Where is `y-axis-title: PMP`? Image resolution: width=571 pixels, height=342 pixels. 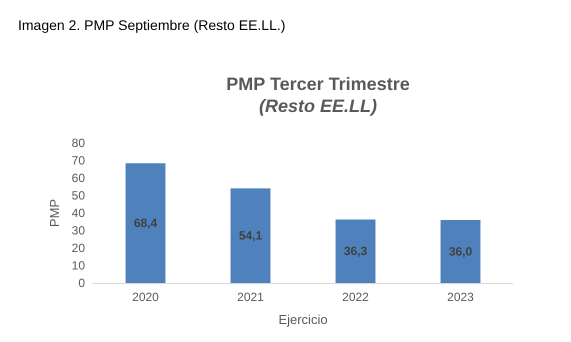 y-axis-title: PMP is located at coordinates (54, 213).